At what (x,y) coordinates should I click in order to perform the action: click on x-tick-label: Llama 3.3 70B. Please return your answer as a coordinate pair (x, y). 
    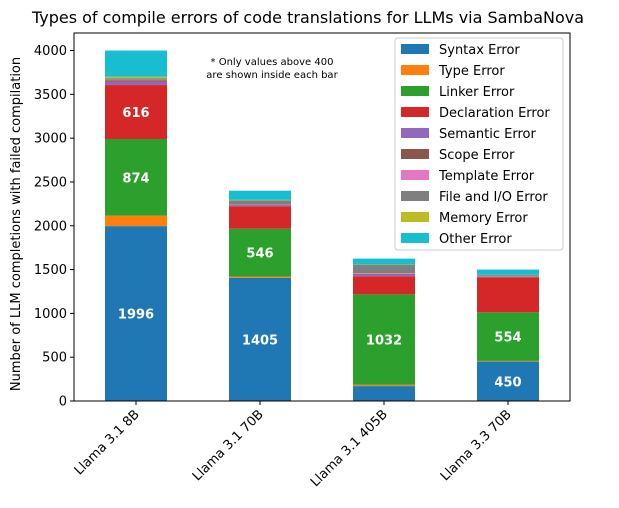
    Looking at the image, I should click on (476, 445).